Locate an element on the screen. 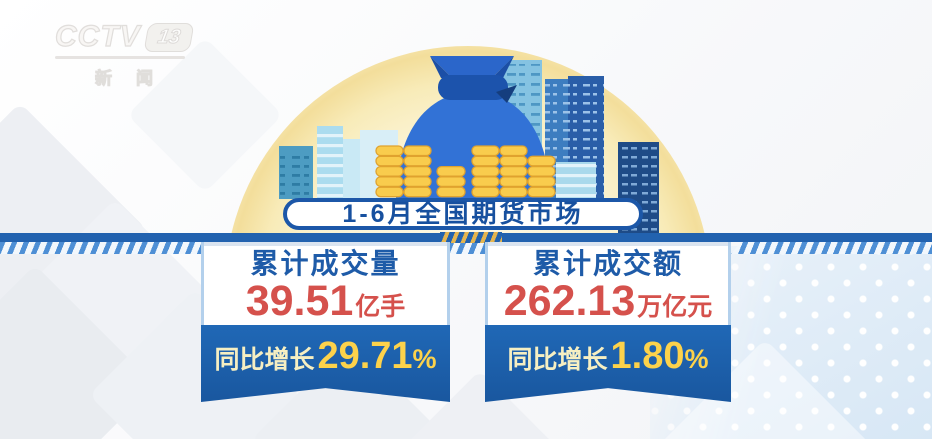 Image resolution: width=932 pixels, height=439 pixels. channel-number: 13 is located at coordinates (168, 36).